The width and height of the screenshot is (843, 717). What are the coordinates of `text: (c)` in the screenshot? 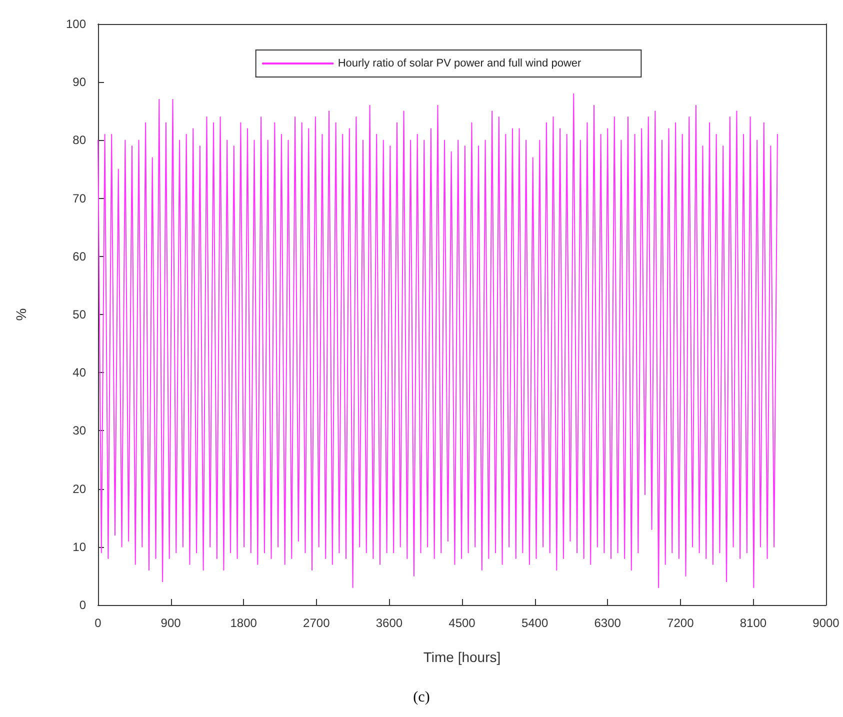 It's located at (421, 698).